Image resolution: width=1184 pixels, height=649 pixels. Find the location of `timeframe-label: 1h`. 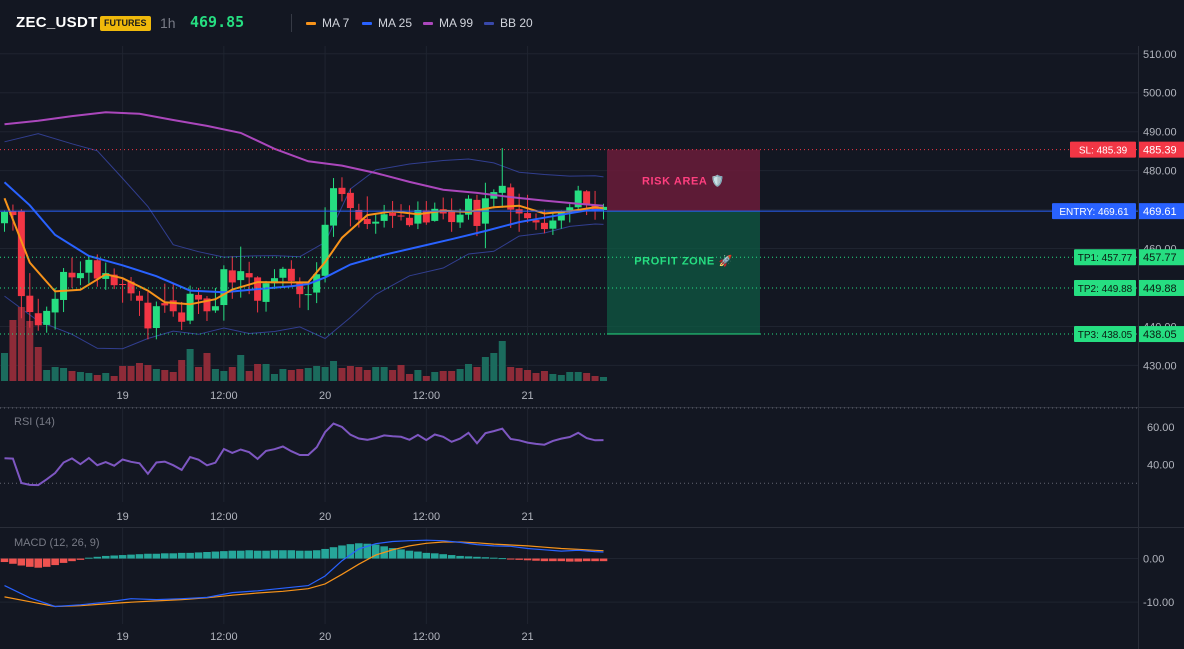

timeframe-label: 1h is located at coordinates (168, 23).